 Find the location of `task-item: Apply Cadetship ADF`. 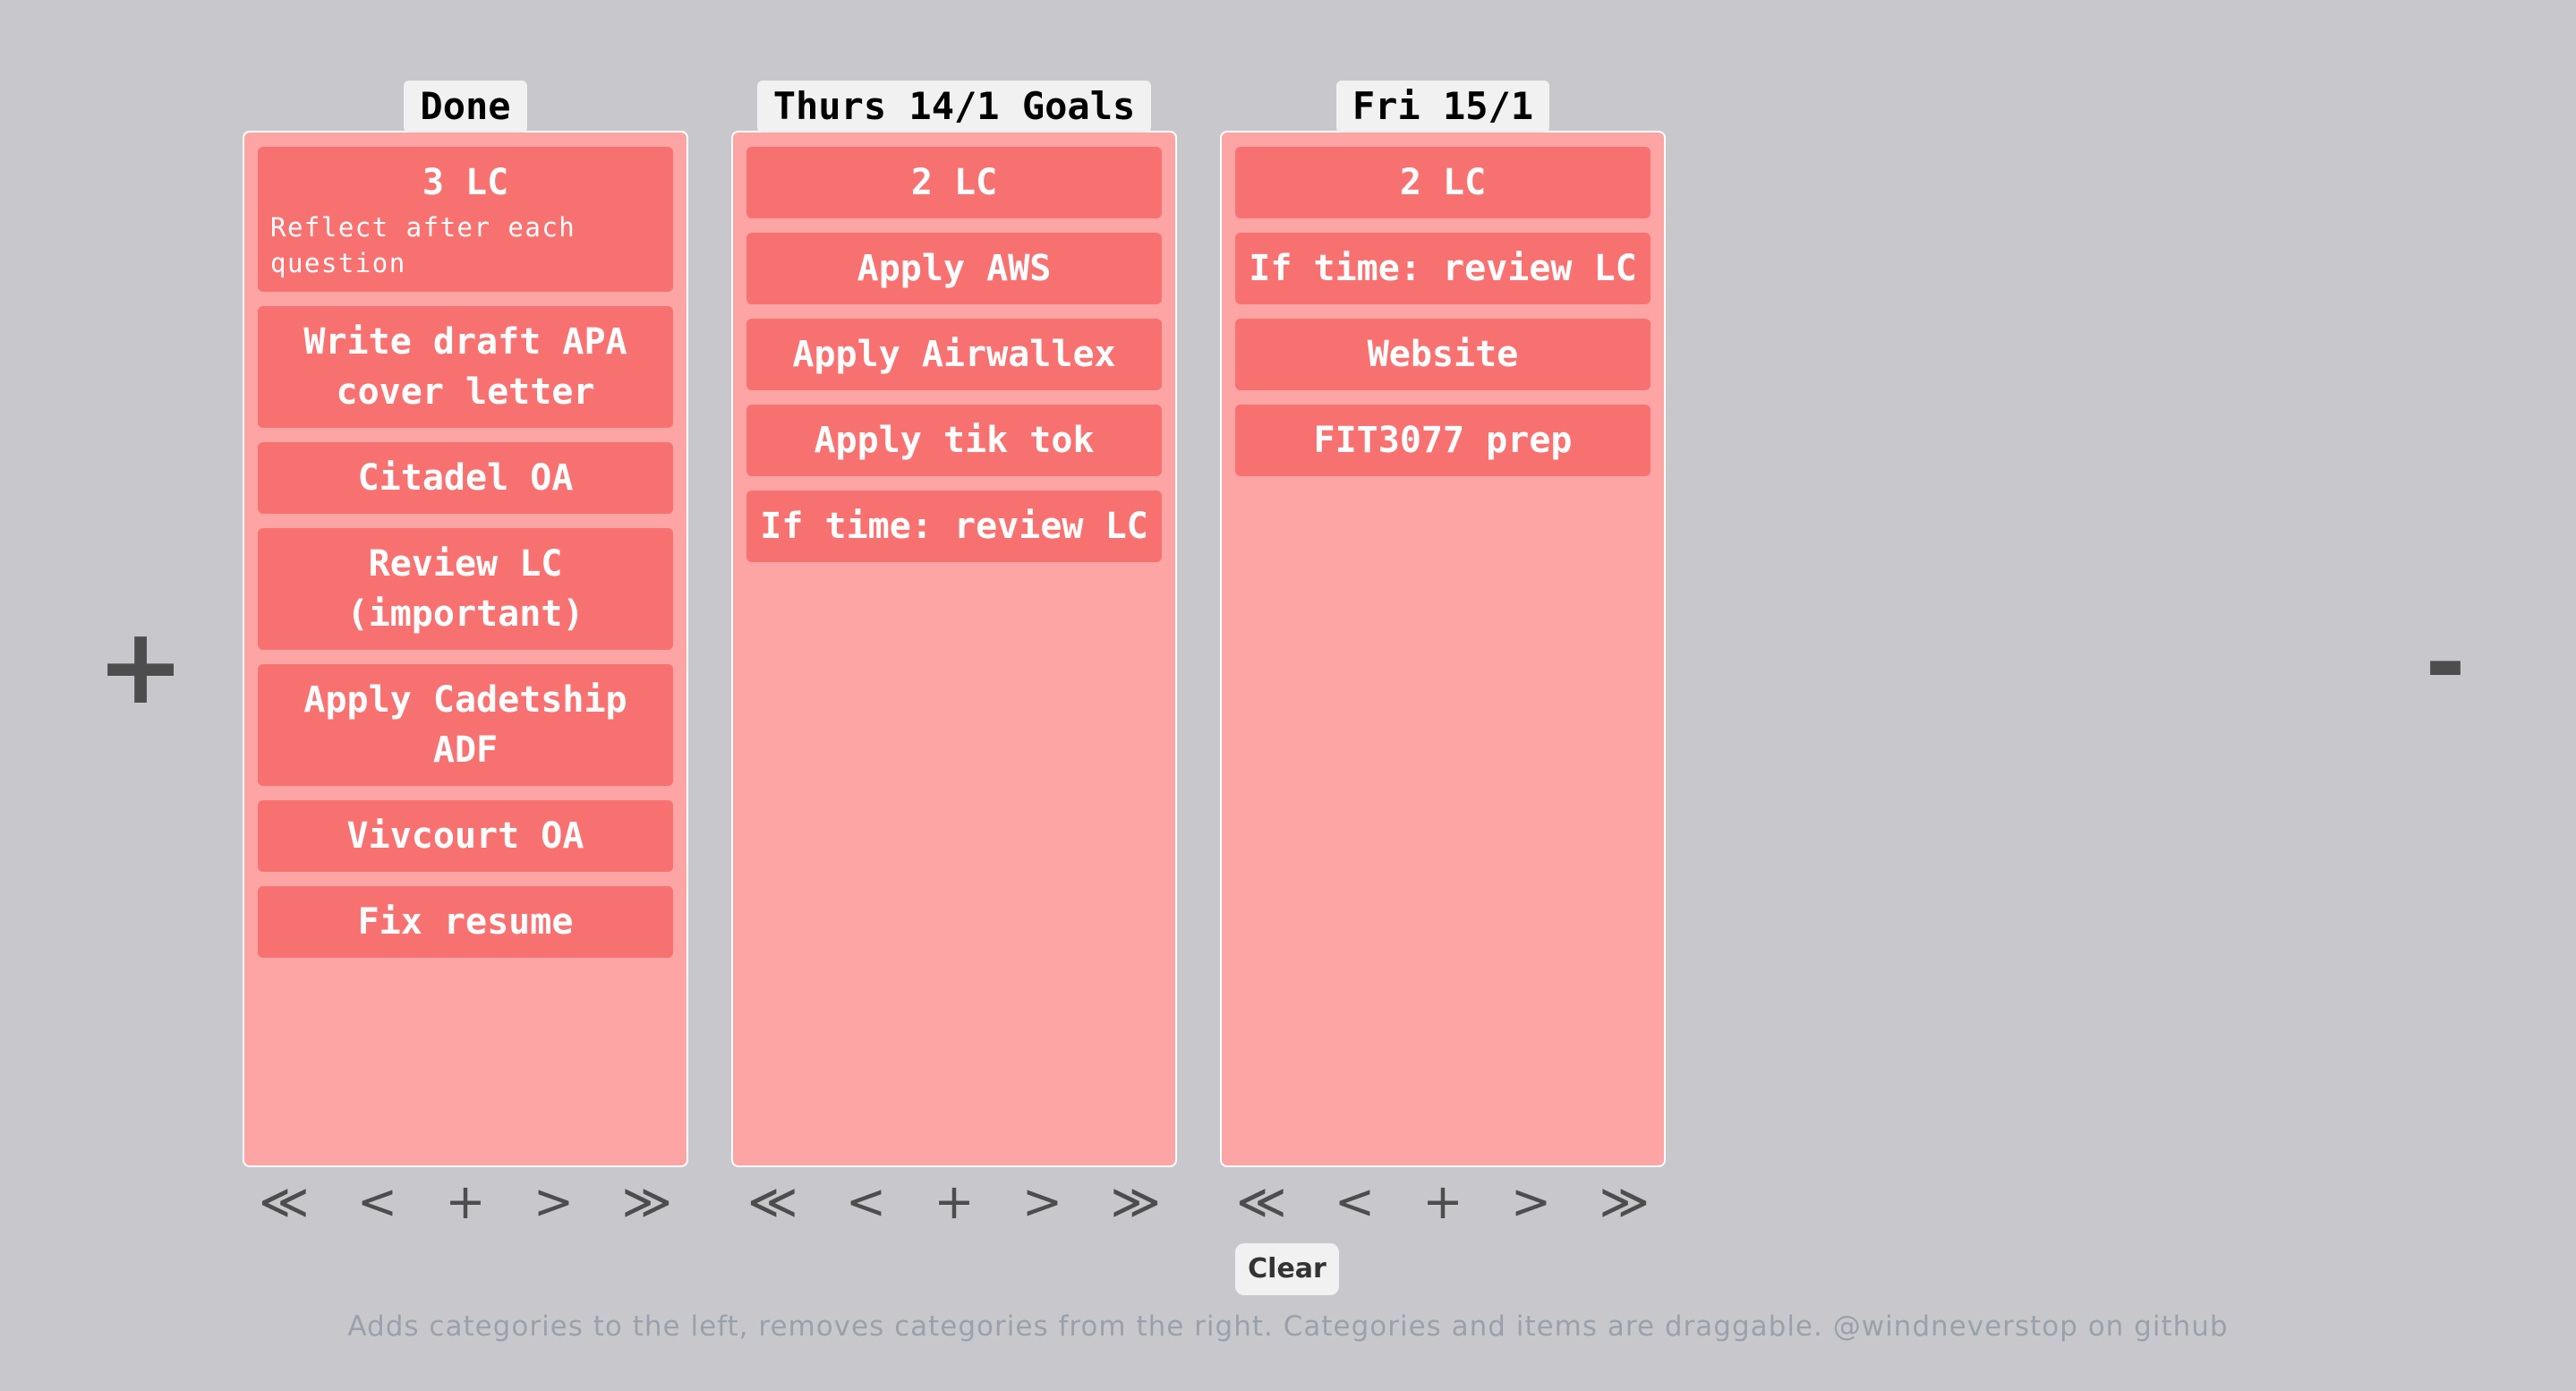

task-item: Apply Cadetship ADF is located at coordinates (465, 725).